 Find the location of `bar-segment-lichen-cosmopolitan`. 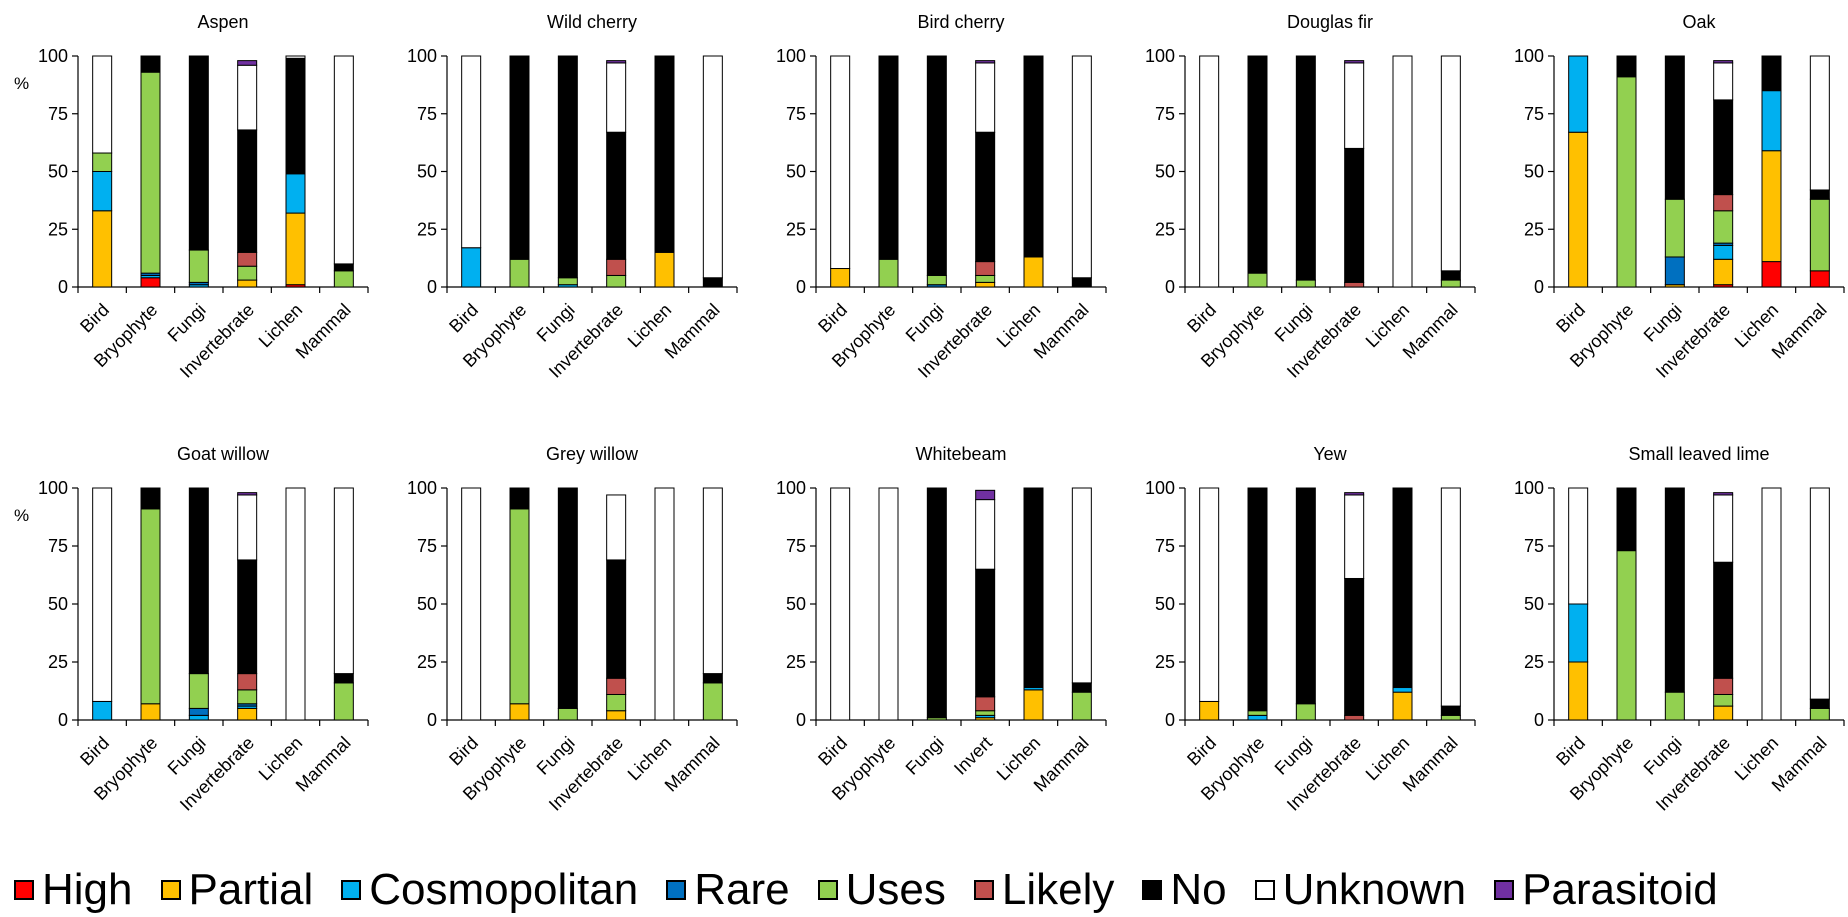

bar-segment-lichen-cosmopolitan is located at coordinates (1771, 121).